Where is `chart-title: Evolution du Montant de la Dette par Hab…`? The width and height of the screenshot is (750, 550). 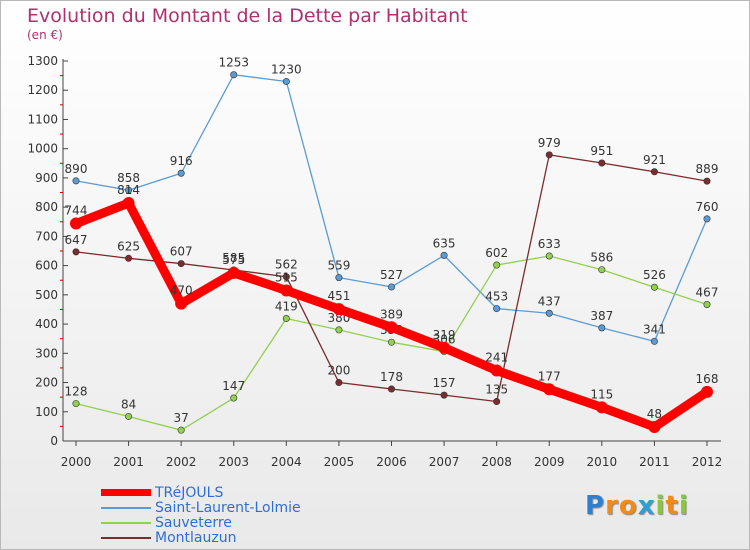 chart-title: Evolution du Montant de la Dette par Hab… is located at coordinates (247, 16).